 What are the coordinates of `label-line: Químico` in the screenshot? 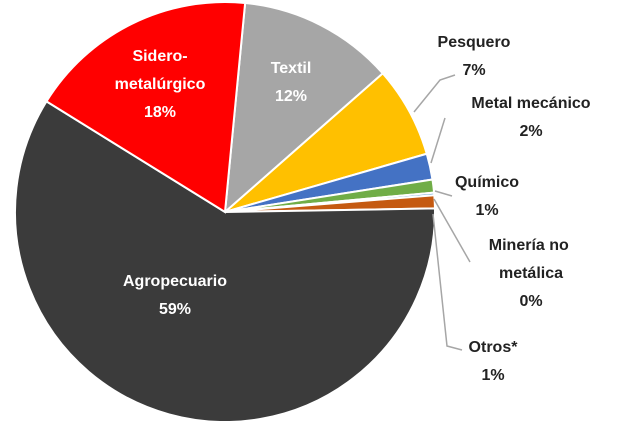 It's located at (487, 182).